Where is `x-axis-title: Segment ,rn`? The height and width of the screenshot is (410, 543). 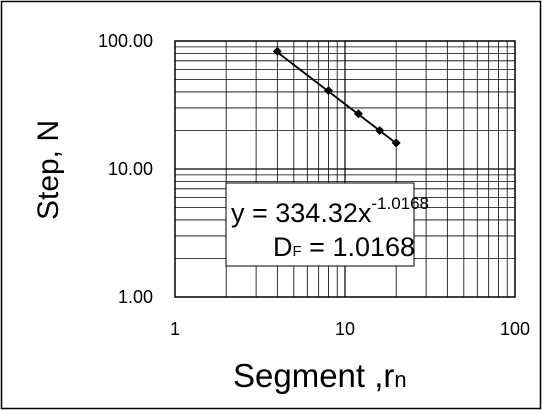 x-axis-title: Segment ,rn is located at coordinates (320, 375).